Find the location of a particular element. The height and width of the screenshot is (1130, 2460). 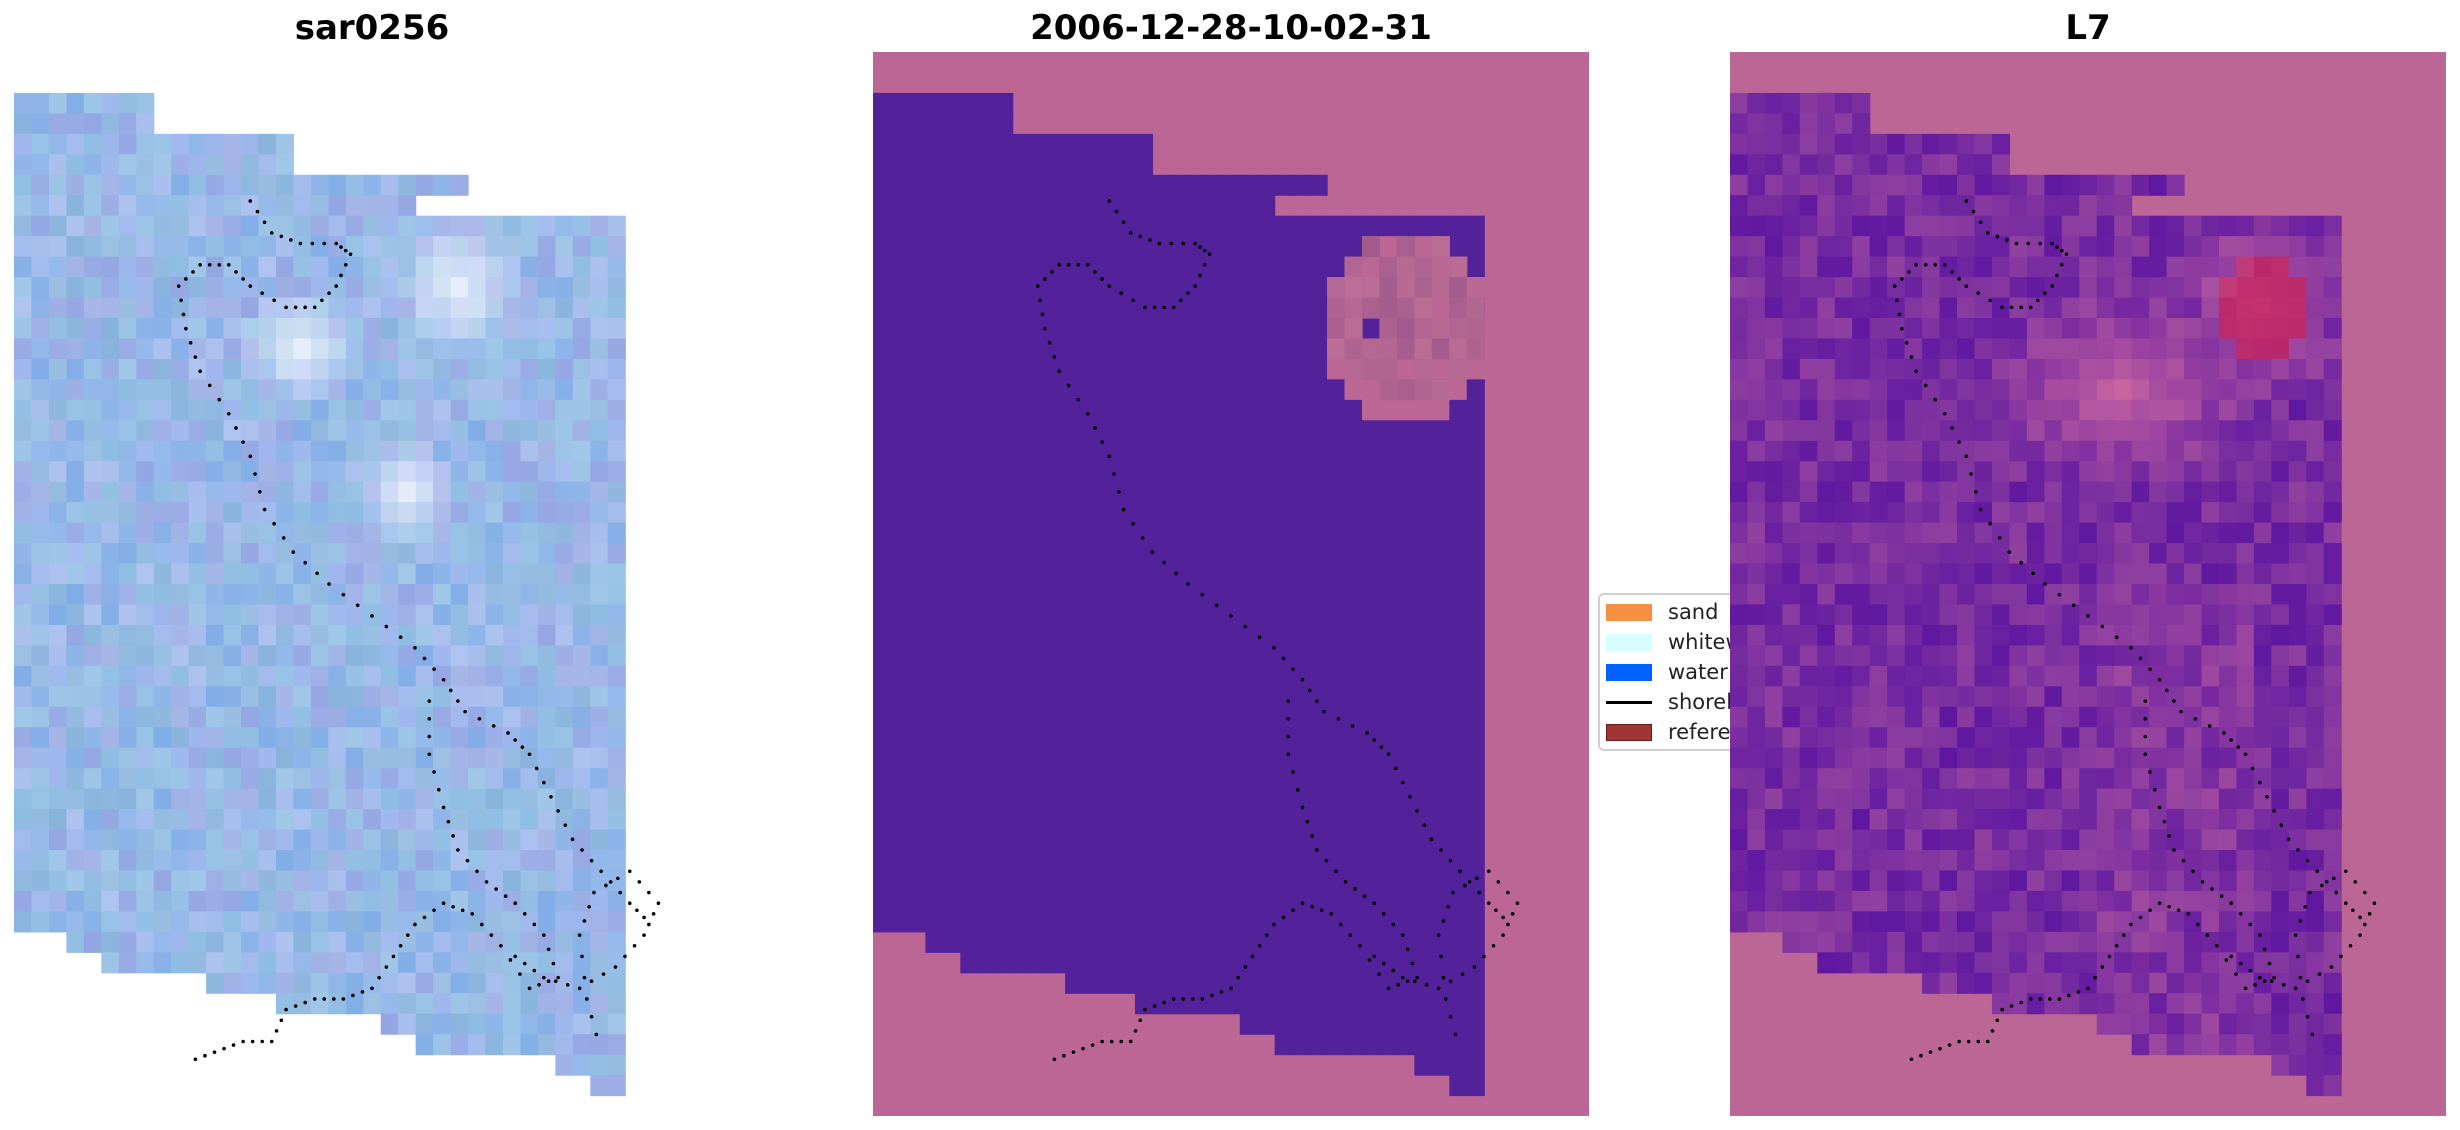

legend-label-reference: referen is located at coordinates (1699, 732).